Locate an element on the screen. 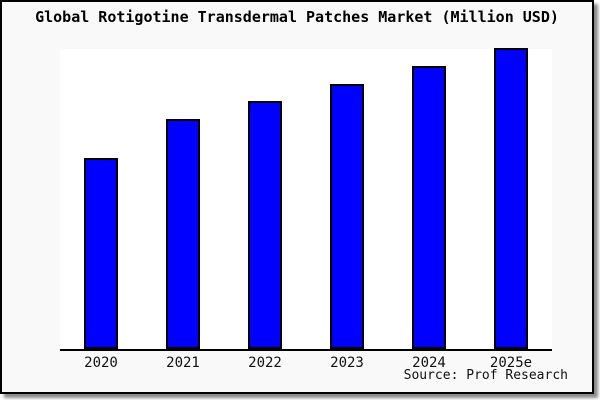  x-tick-label: 2023 is located at coordinates (347, 363).